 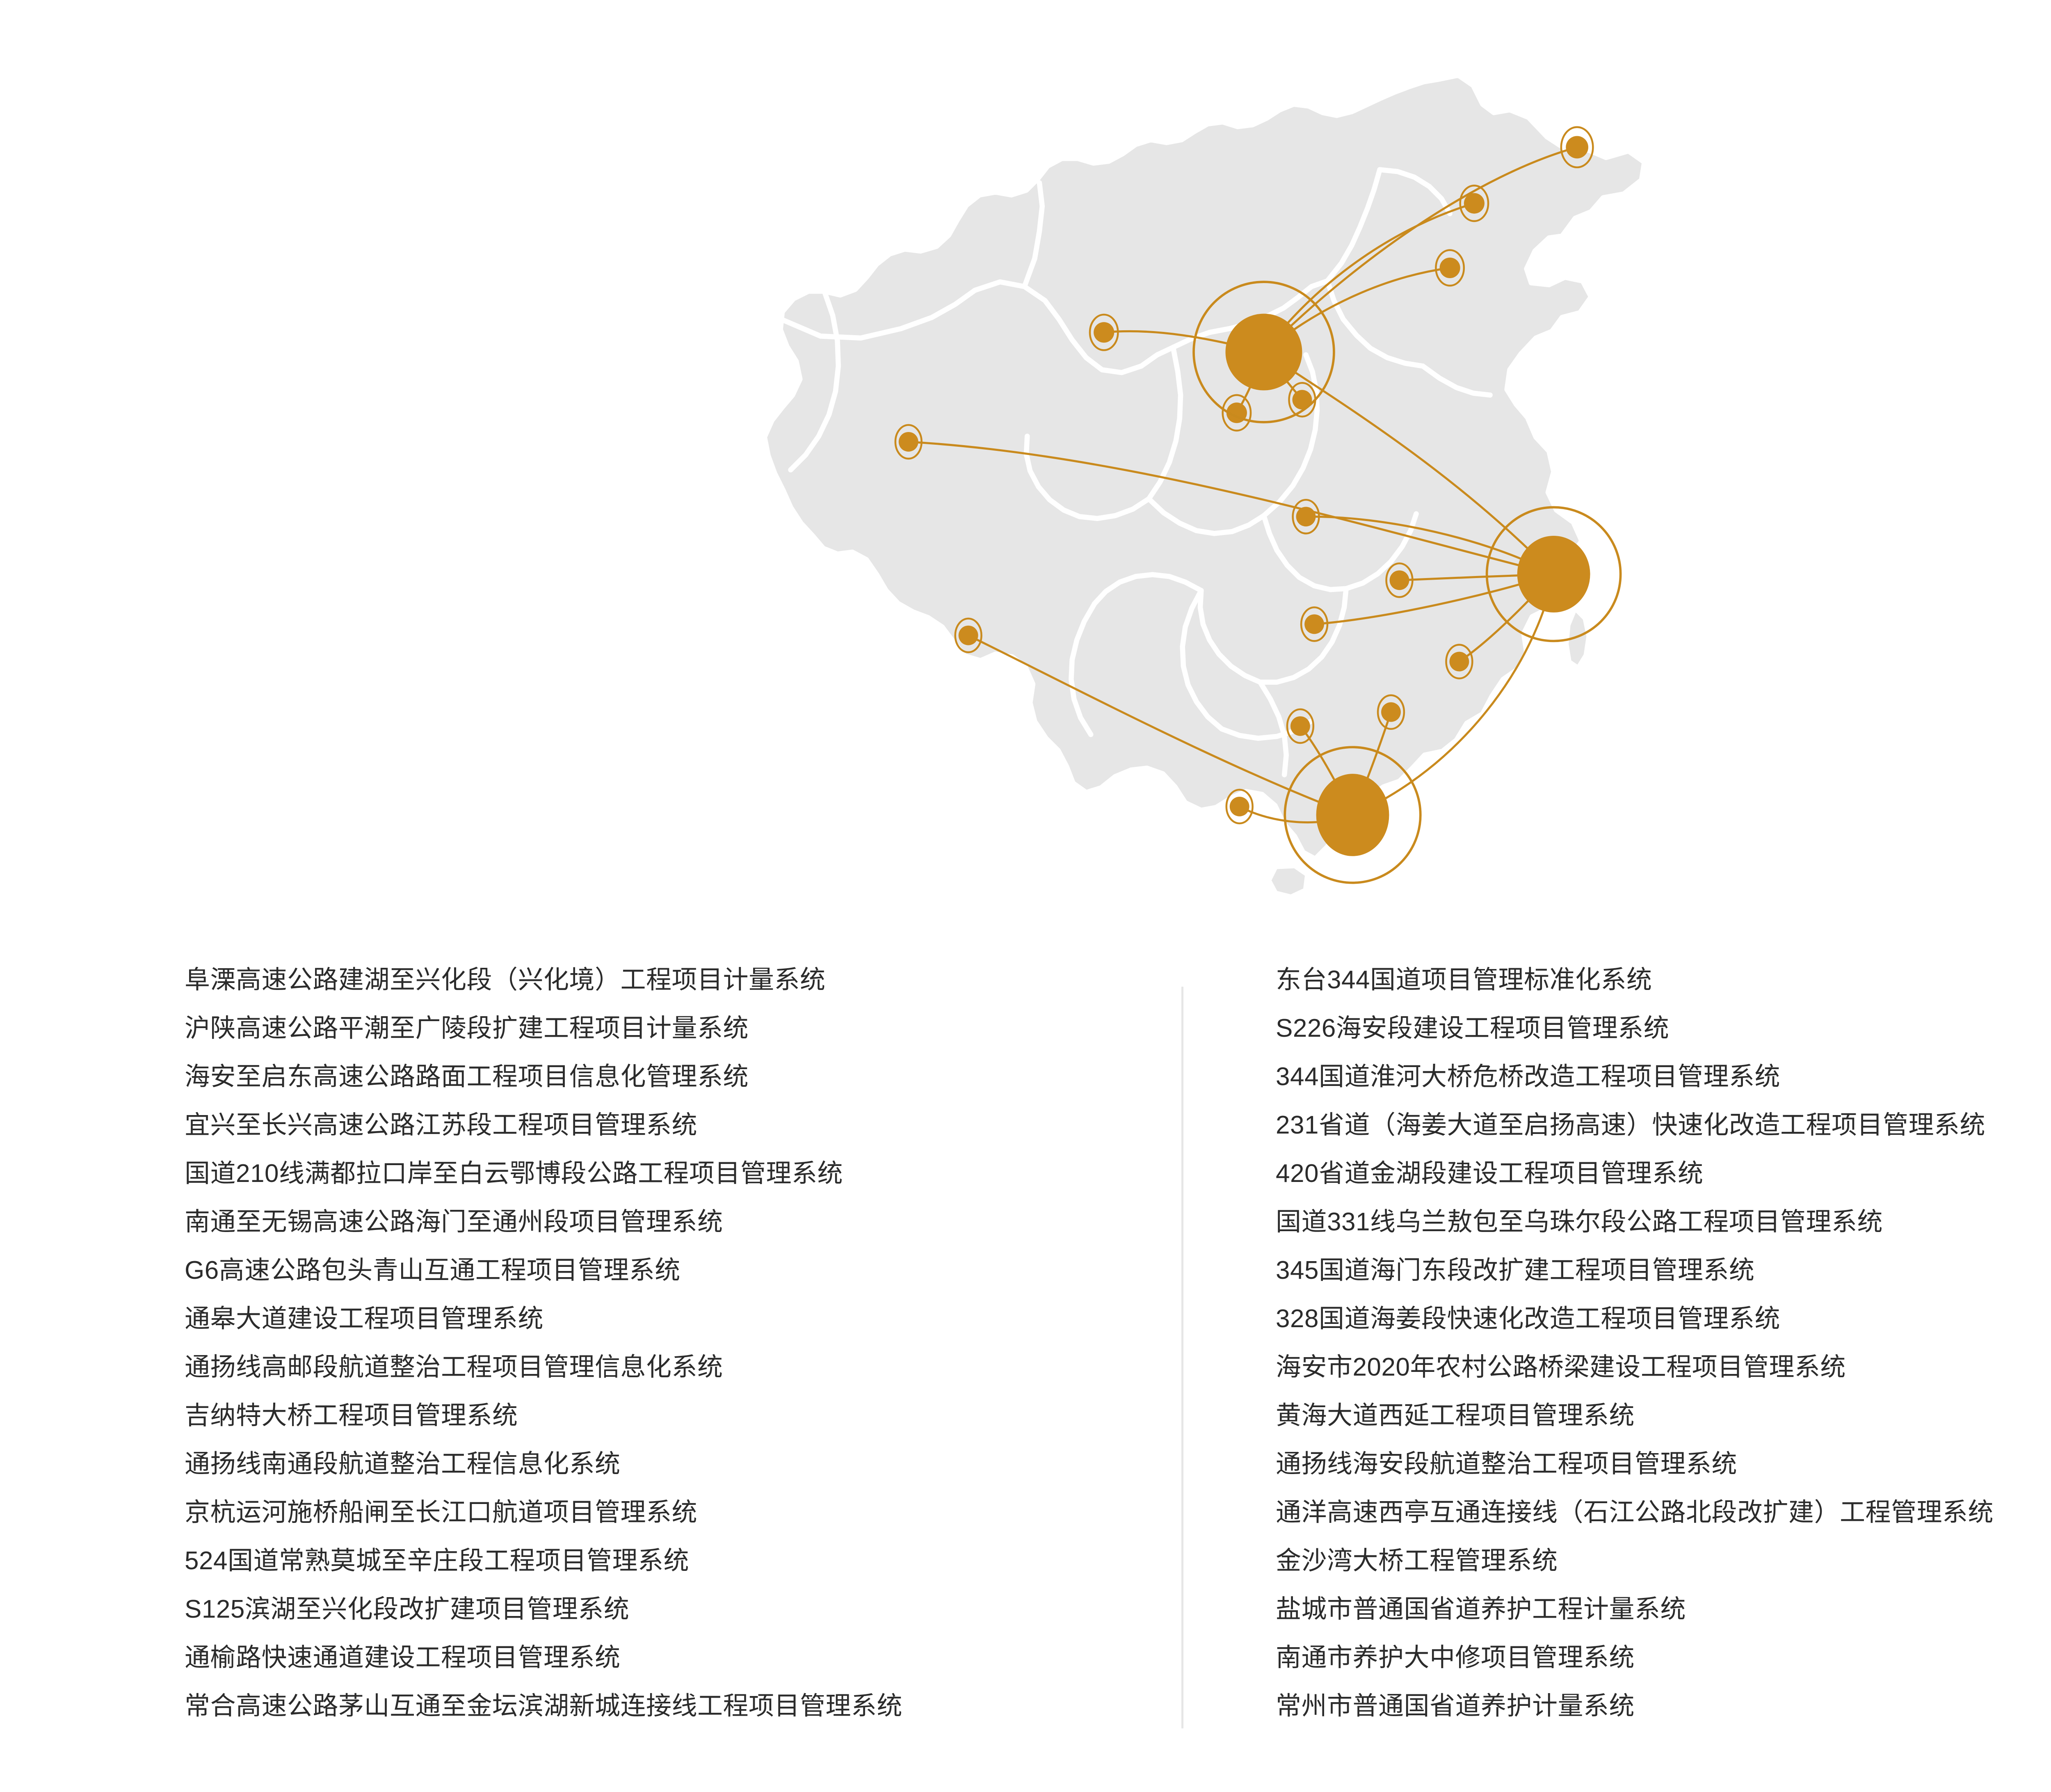 I want to click on list-item: 通皋大道建设工程项目管理系统, so click(x=364, y=1319).